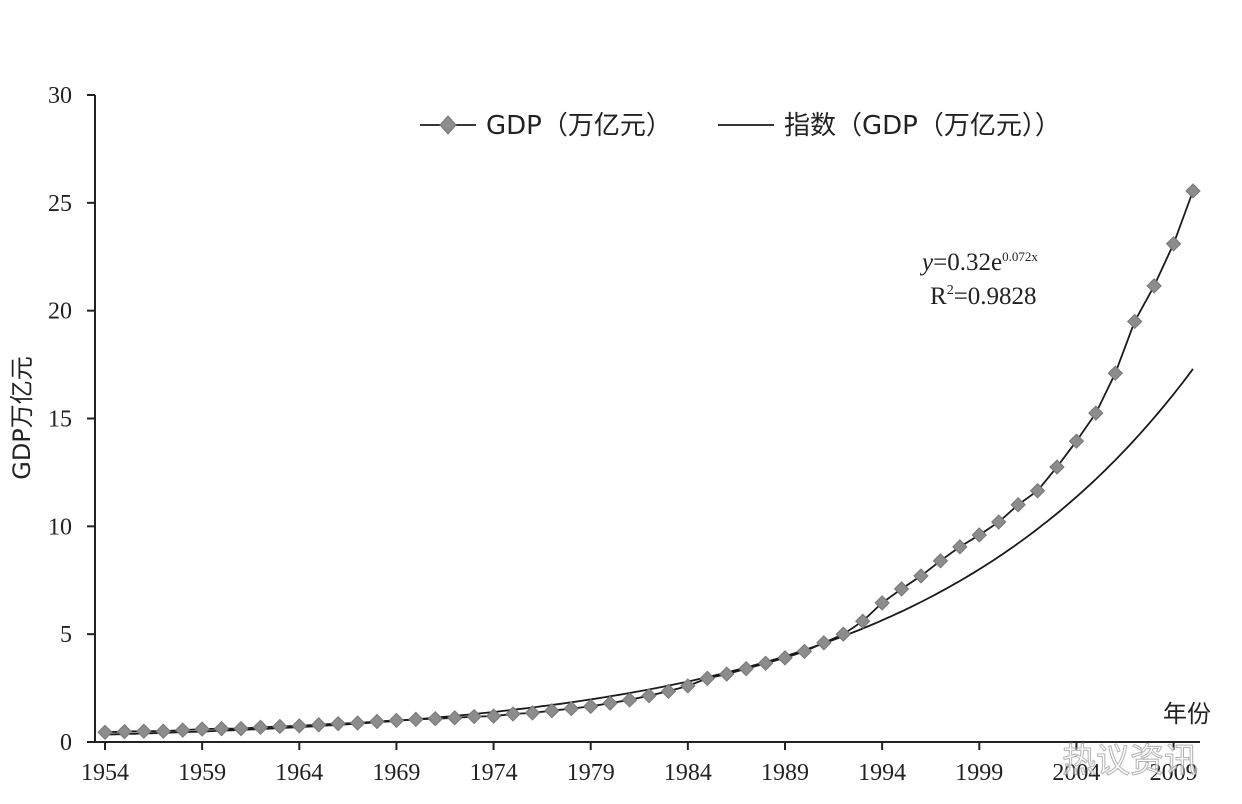  Describe the element at coordinates (979, 773) in the screenshot. I see `x-tick-label: 1999` at that location.